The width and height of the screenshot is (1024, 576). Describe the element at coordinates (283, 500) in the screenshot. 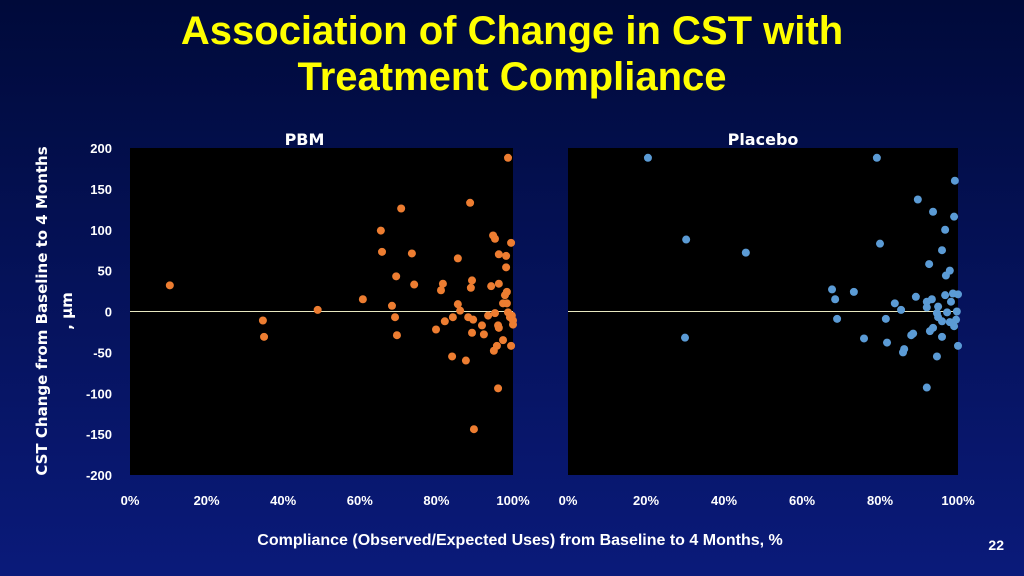

I see `x-tick-label: 40%` at that location.